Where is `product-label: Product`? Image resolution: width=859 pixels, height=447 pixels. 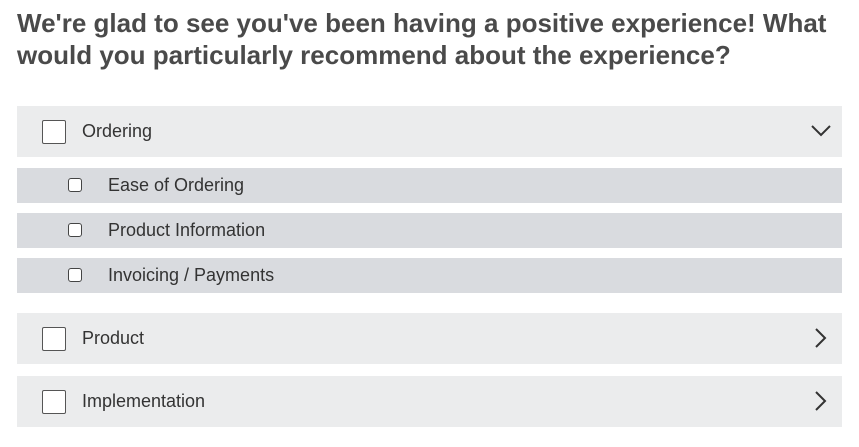 product-label: Product is located at coordinates (113, 338).